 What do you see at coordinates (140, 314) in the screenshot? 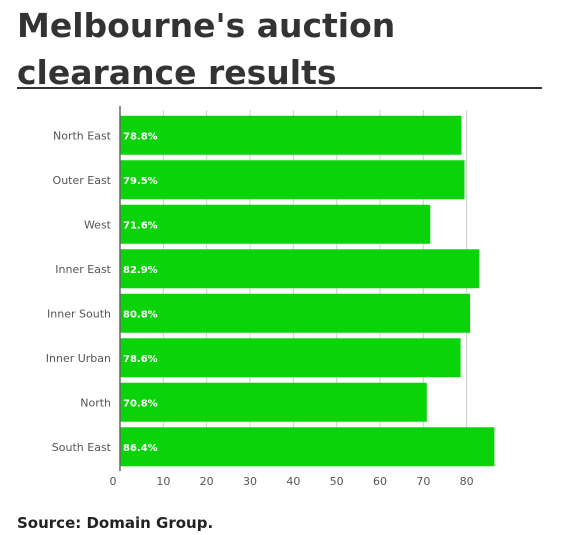
I see `data-label: 80.8%` at bounding box center [140, 314].